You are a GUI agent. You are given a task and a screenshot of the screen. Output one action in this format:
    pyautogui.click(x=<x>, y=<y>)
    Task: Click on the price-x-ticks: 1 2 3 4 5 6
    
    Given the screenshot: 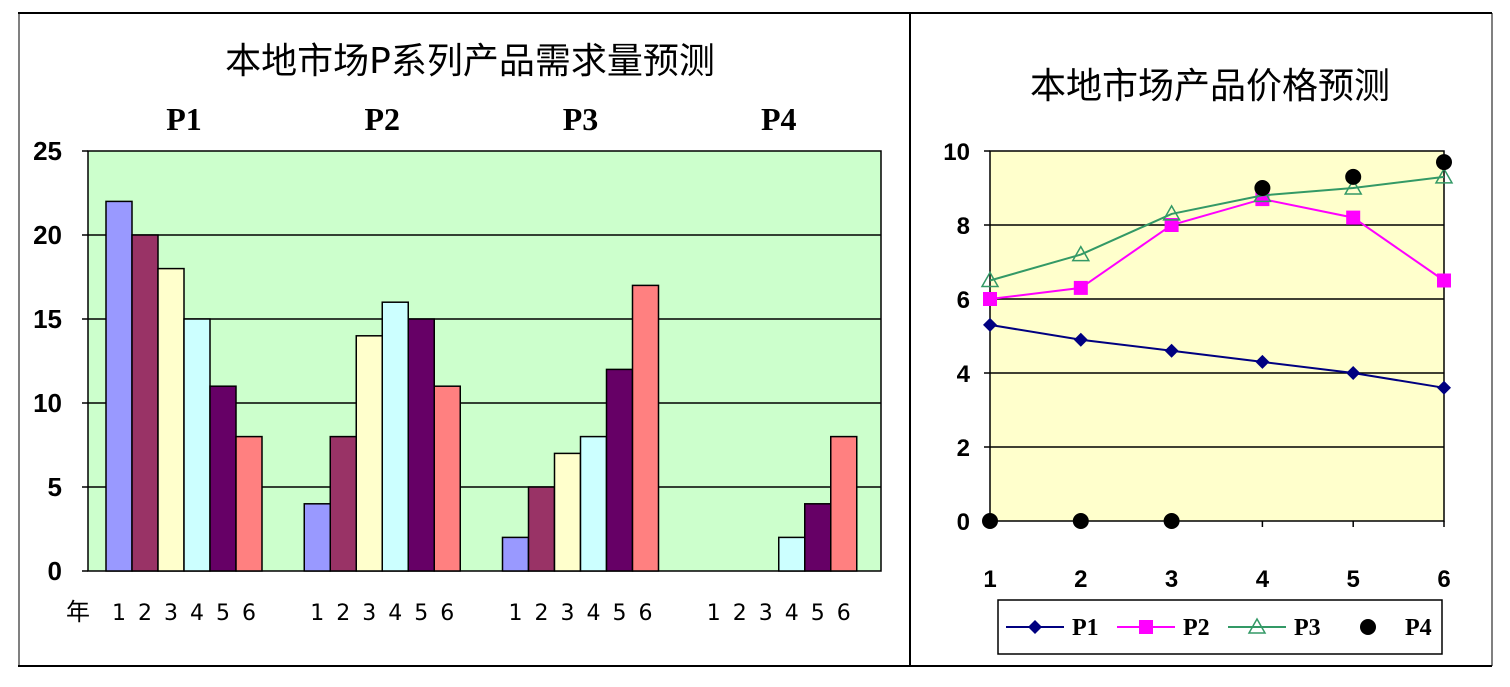 What is the action you would take?
    pyautogui.click(x=1217, y=557)
    